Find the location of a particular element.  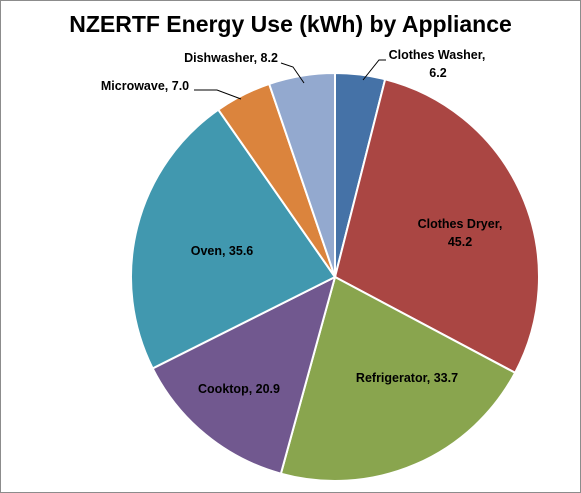

data-label-cooktop: Cooktop, 20.9 is located at coordinates (239, 389).